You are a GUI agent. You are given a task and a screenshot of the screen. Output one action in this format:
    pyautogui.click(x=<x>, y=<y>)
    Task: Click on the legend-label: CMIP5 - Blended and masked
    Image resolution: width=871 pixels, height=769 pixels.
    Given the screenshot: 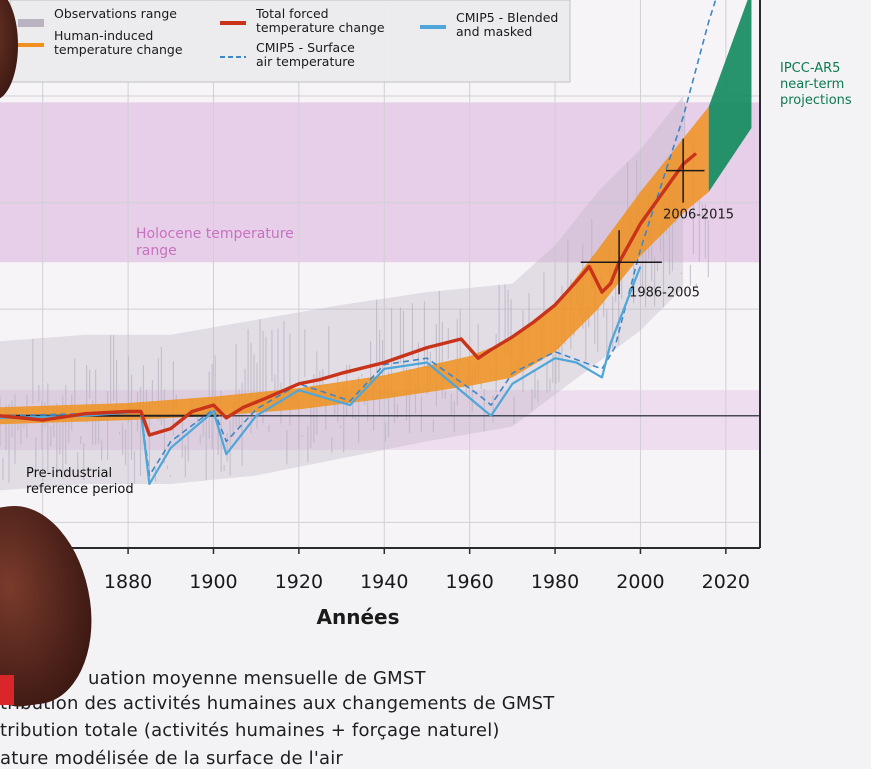 What is the action you would take?
    pyautogui.click(x=507, y=24)
    